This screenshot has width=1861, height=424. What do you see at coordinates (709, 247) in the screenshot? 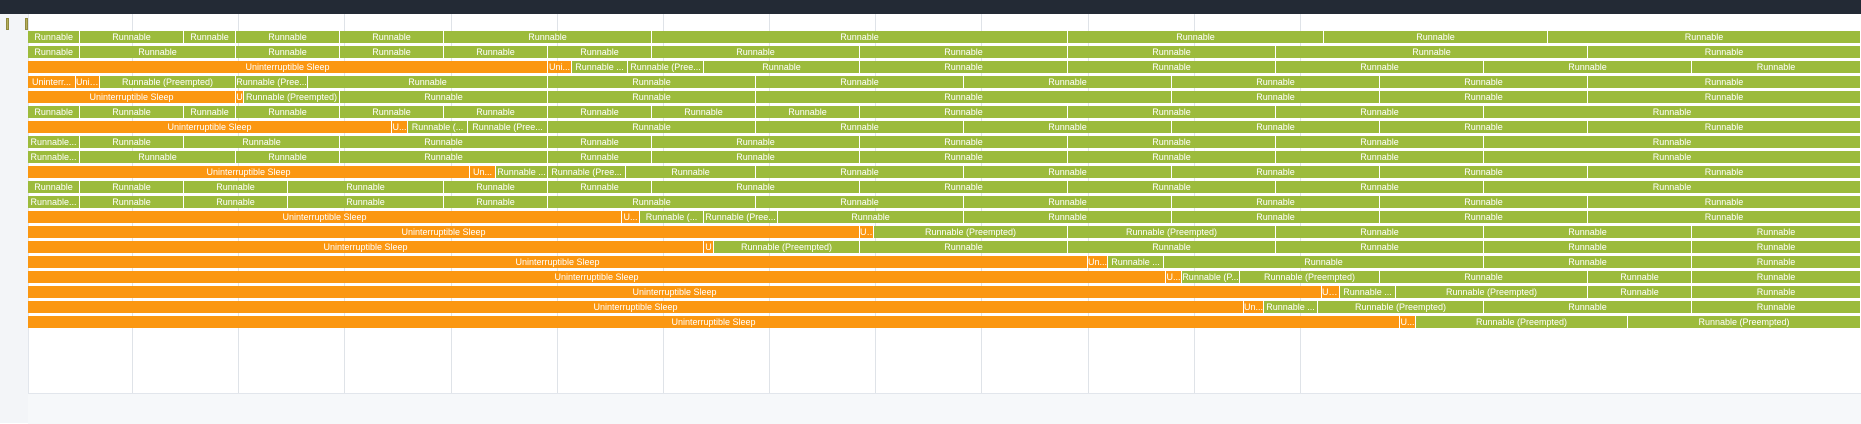
I see `thread-state-slice-sleep: U` at bounding box center [709, 247].